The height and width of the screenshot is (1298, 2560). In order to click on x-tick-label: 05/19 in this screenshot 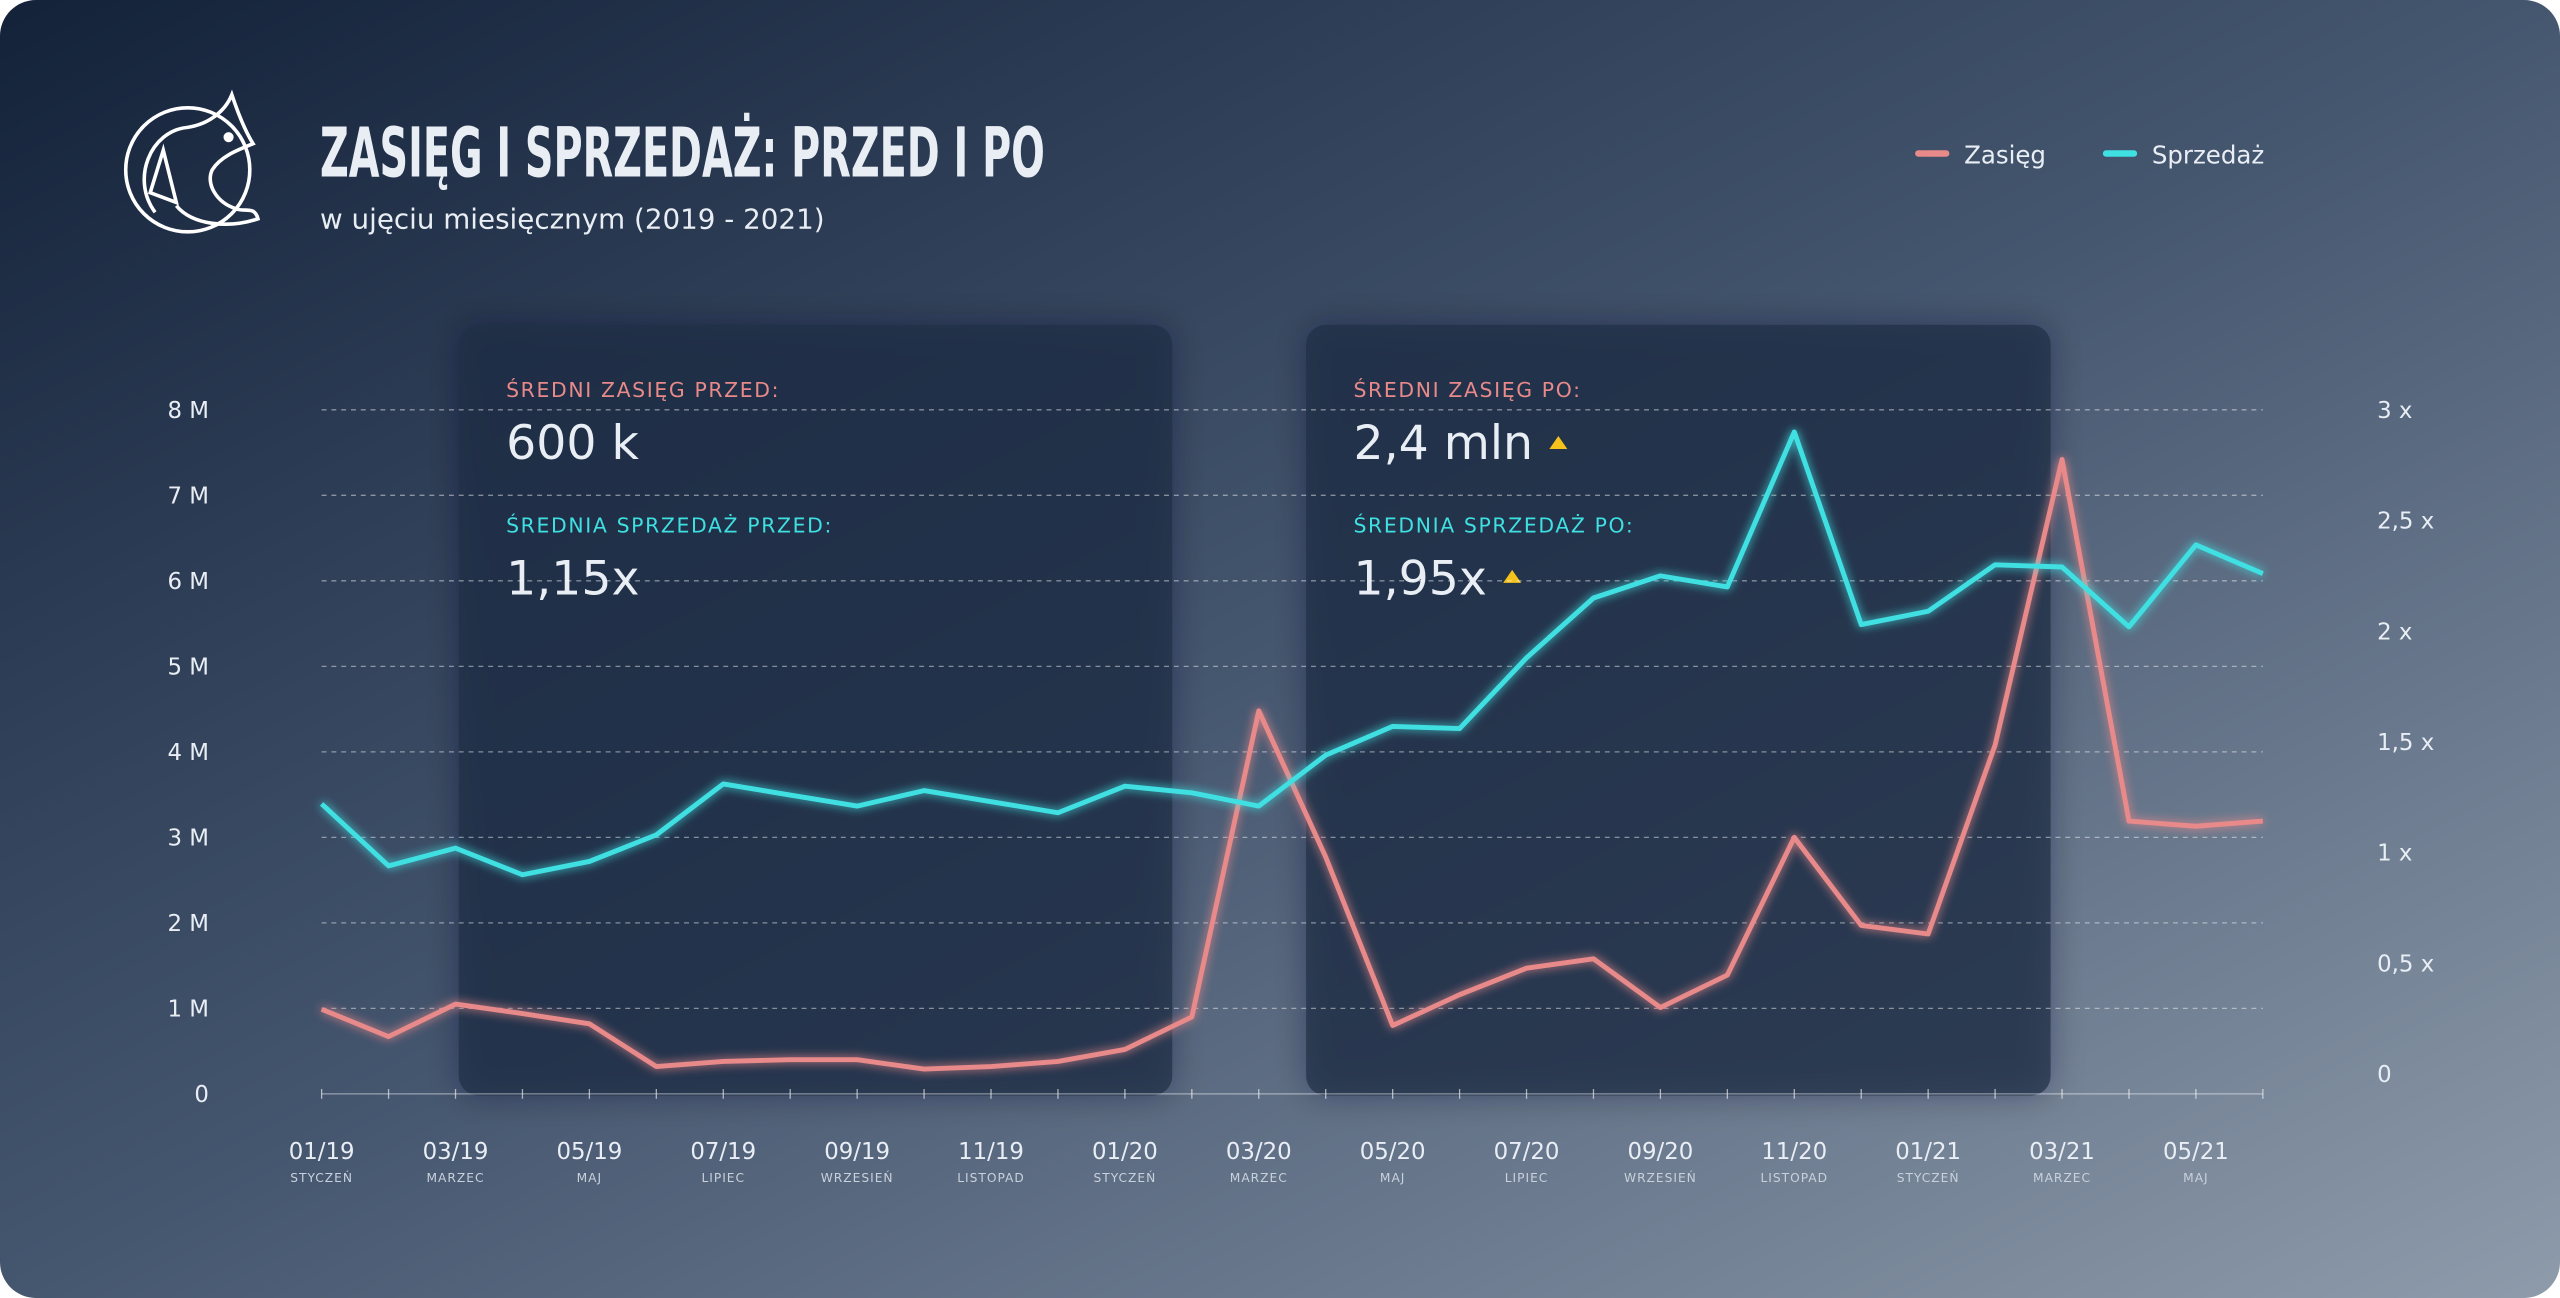, I will do `click(589, 1152)`.